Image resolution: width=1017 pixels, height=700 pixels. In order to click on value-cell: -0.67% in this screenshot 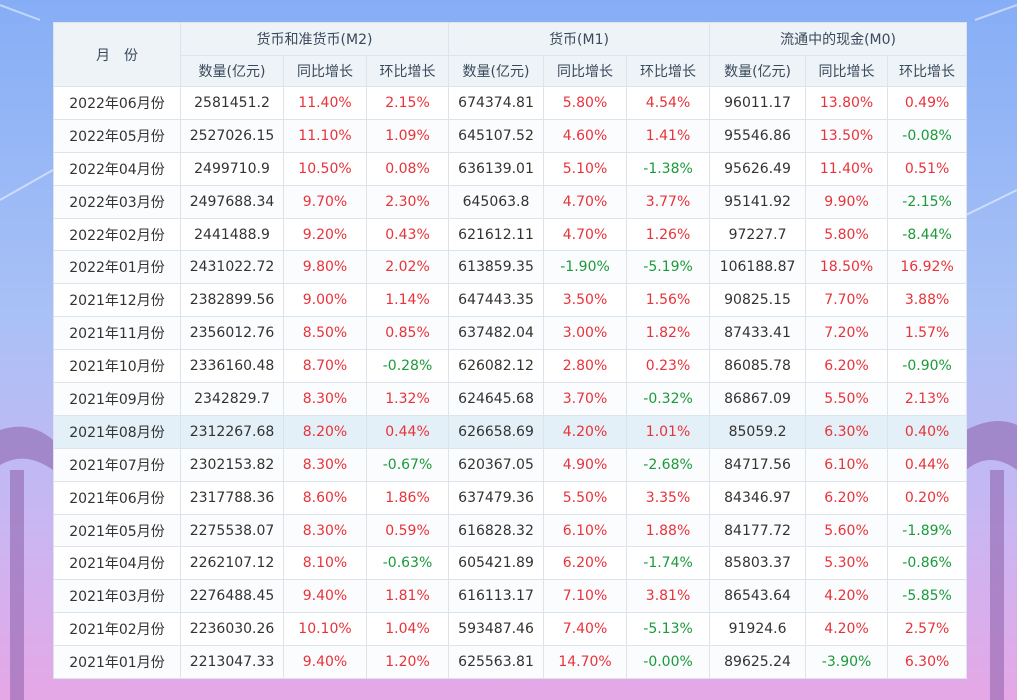, I will do `click(407, 464)`.